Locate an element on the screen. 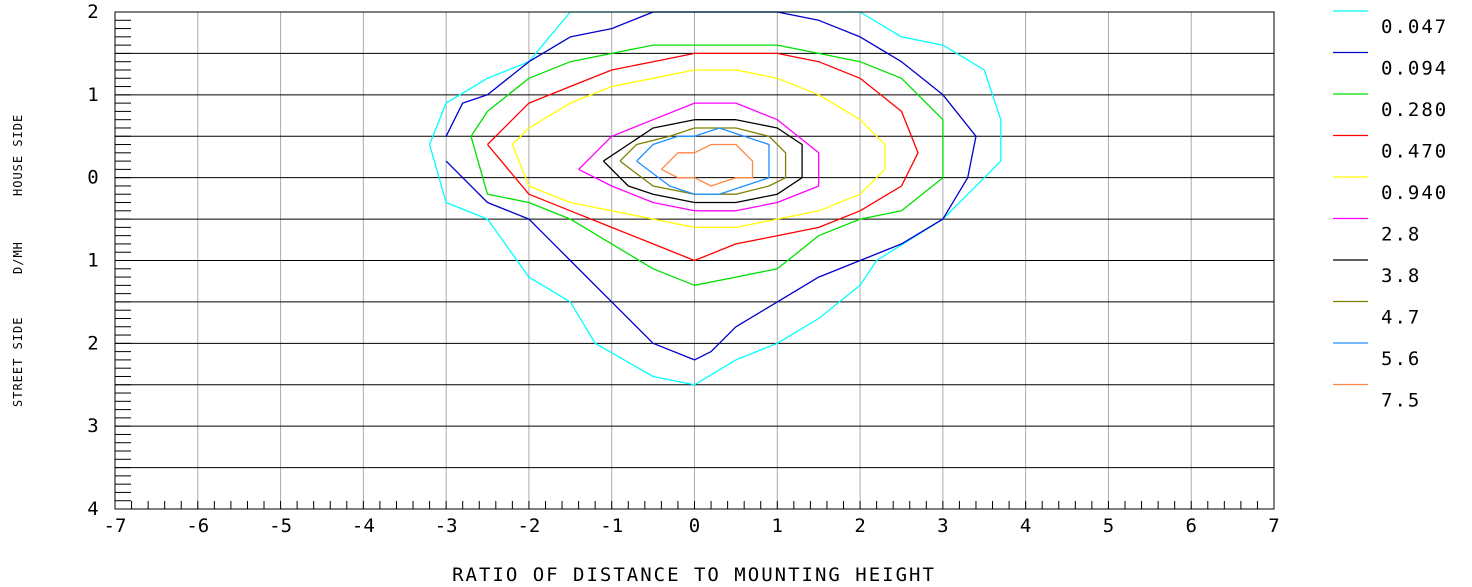 The width and height of the screenshot is (1472, 587). x-tick-label: -2 is located at coordinates (528, 526).